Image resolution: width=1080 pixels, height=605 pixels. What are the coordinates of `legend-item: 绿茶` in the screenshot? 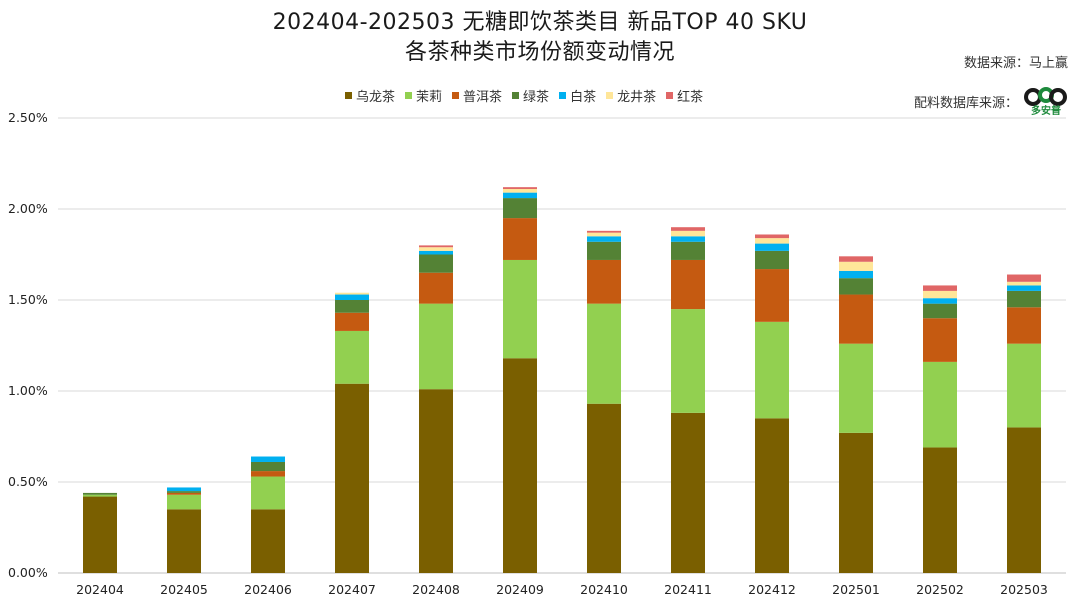 It's located at (530, 95).